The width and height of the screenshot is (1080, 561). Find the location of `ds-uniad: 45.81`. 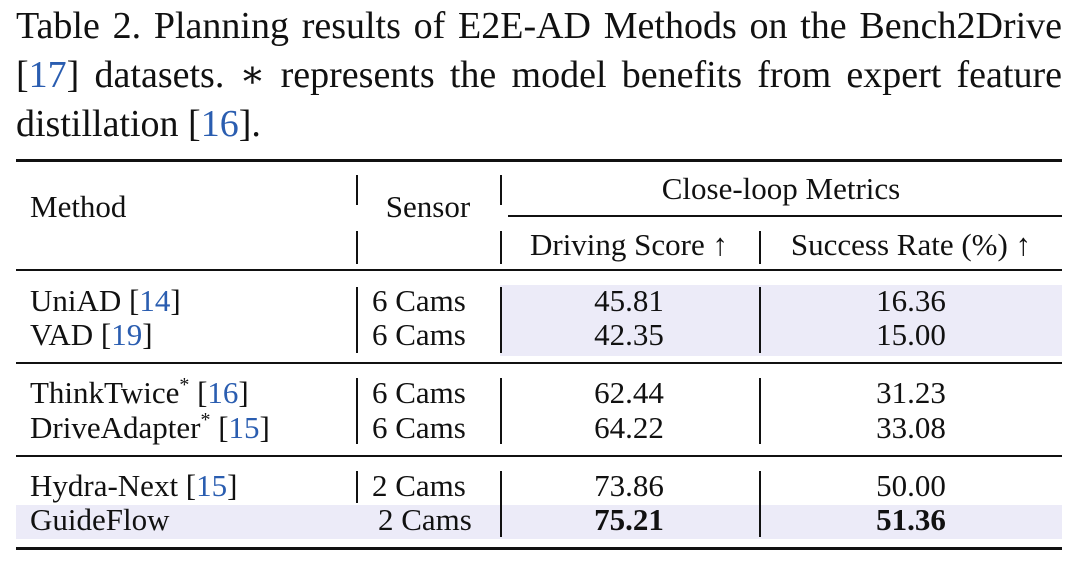

ds-uniad: 45.81 is located at coordinates (629, 300).